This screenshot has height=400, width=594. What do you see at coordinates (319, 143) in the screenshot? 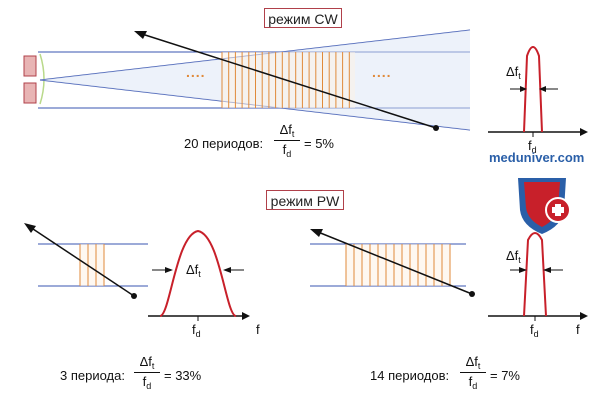
I see `cw-ratio-value: = 5%` at bounding box center [319, 143].